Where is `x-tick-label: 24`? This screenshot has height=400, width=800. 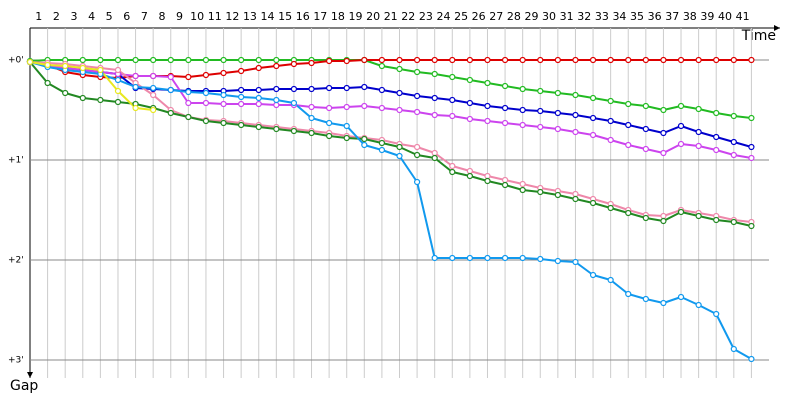 x-tick-label: 24 is located at coordinates (443, 16).